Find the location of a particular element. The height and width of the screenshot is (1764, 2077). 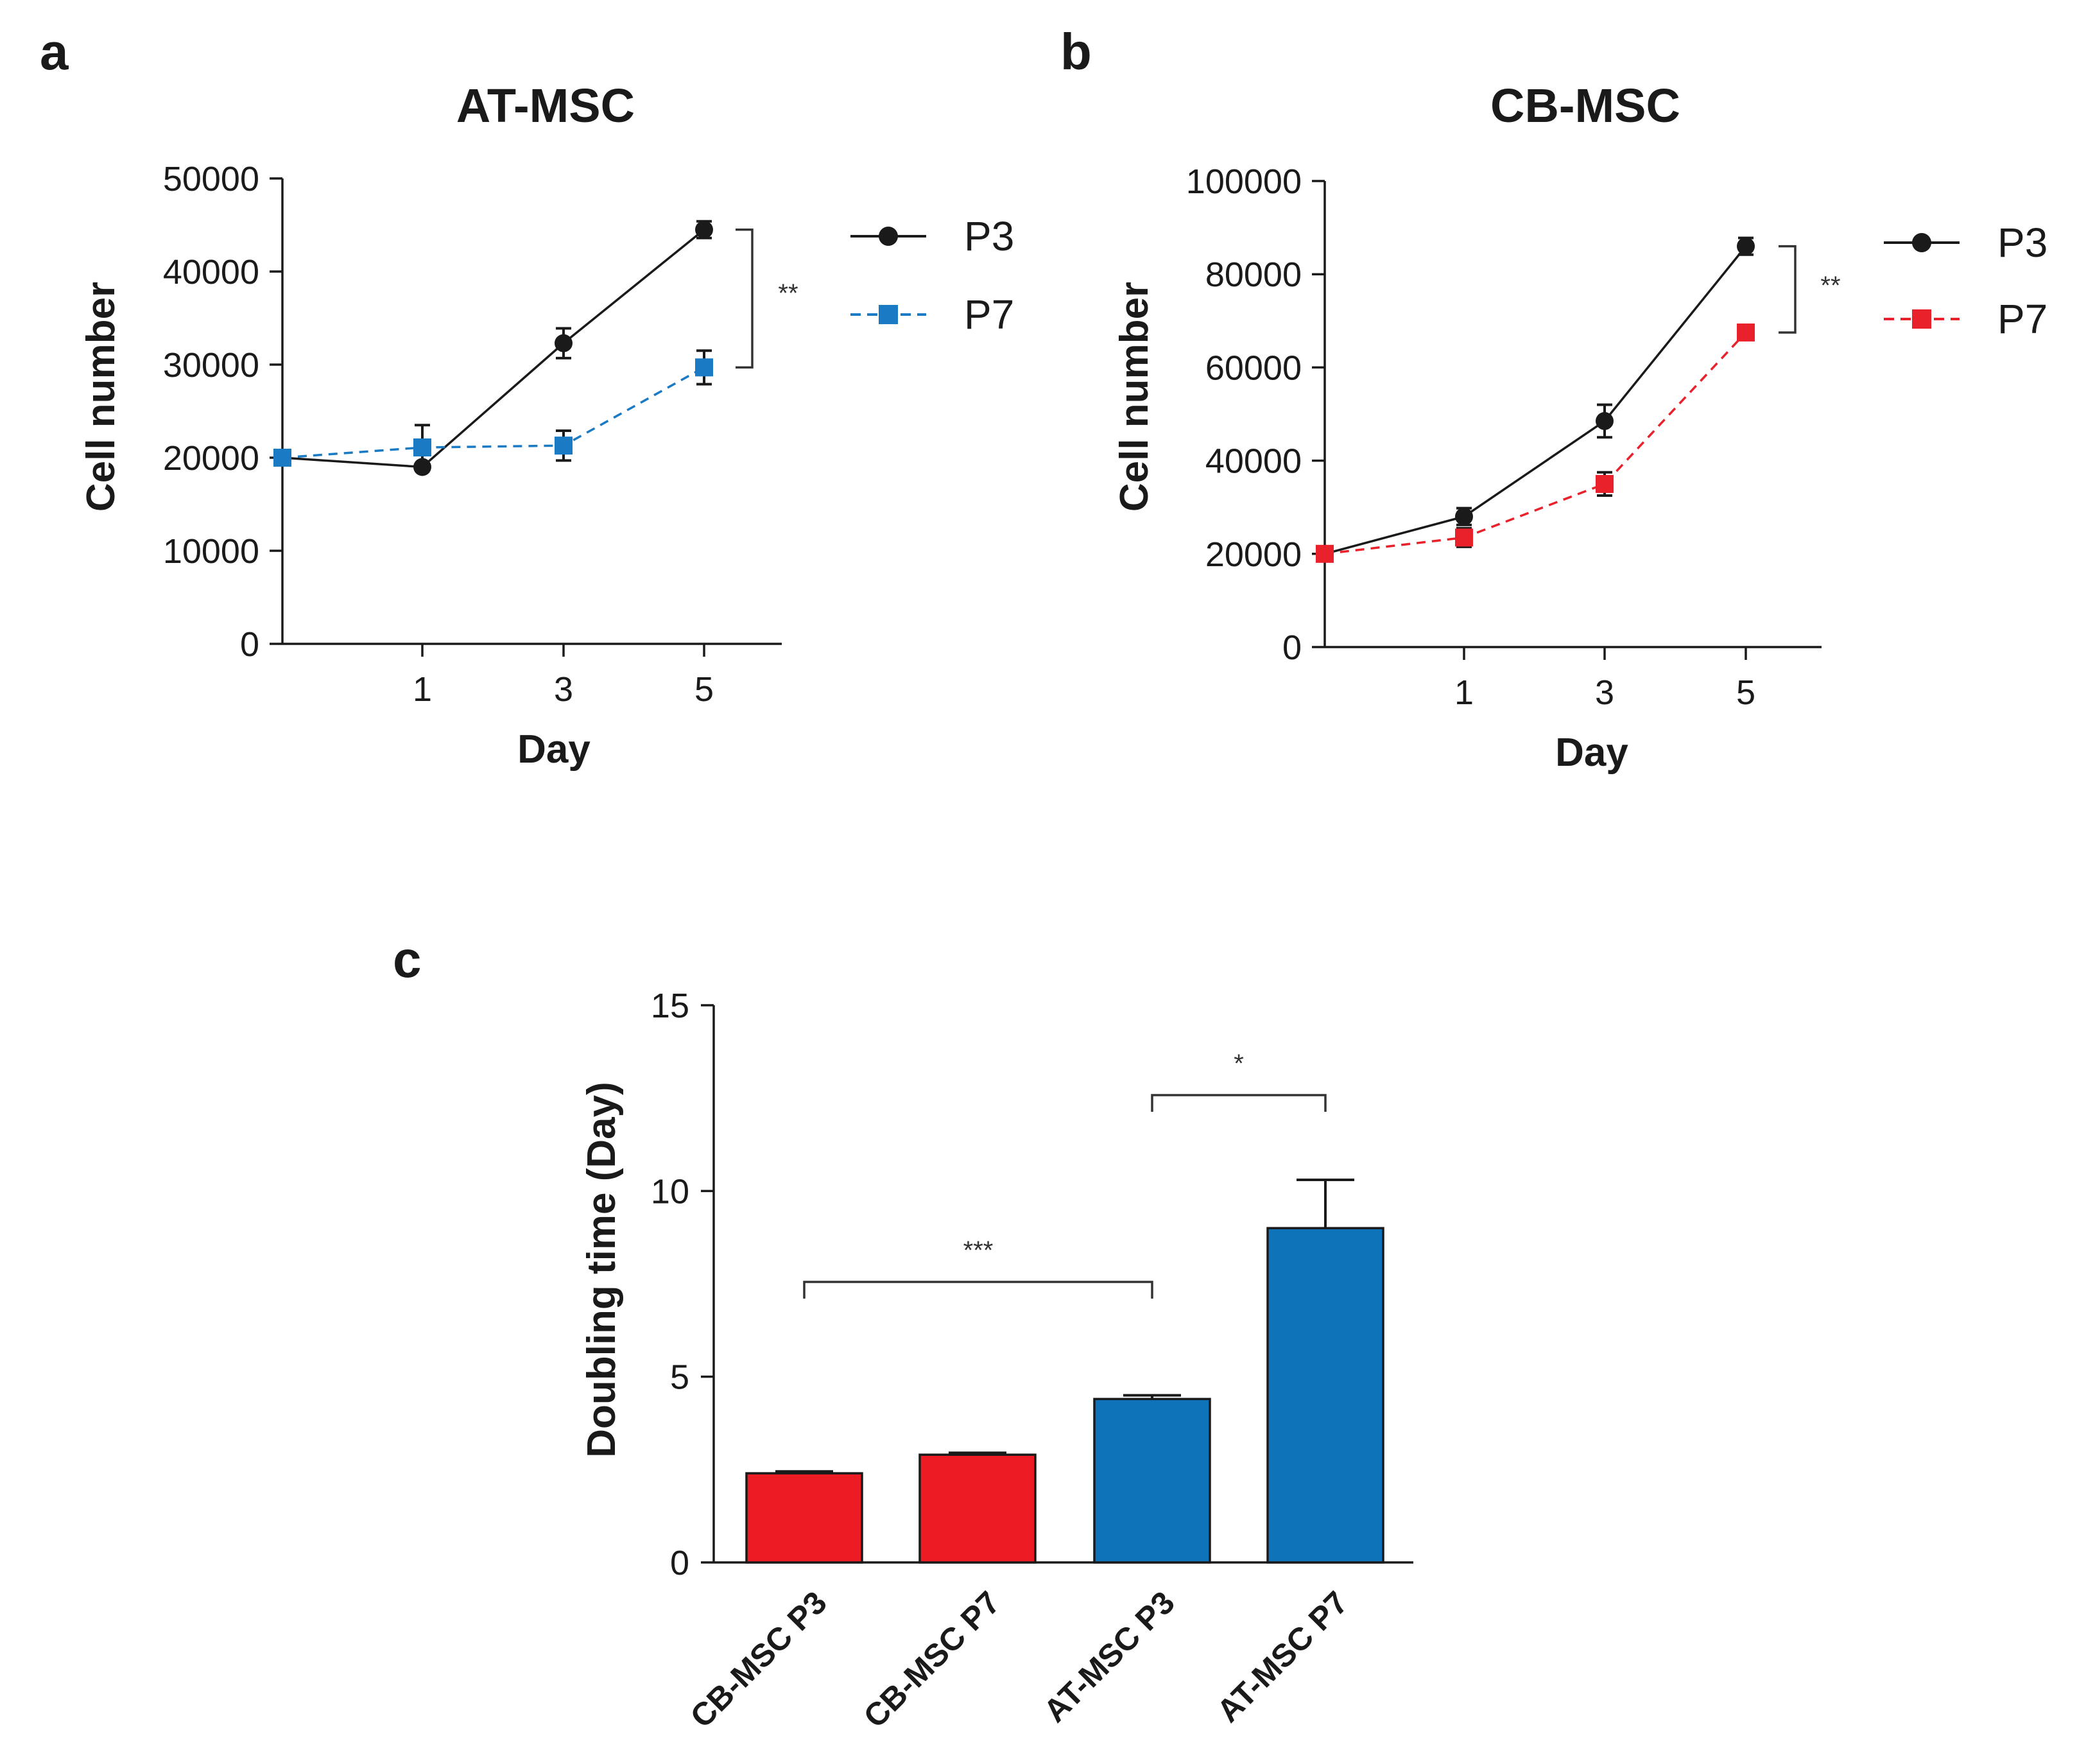

panel-a-significance: ** is located at coordinates (767, 299).